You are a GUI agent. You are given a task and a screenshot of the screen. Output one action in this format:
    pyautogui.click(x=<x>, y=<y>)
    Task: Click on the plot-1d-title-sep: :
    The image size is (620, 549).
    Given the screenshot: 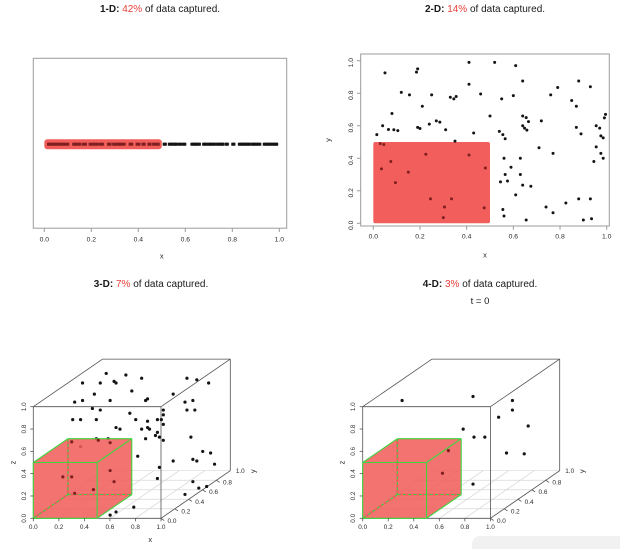 What is the action you would take?
    pyautogui.click(x=119, y=9)
    